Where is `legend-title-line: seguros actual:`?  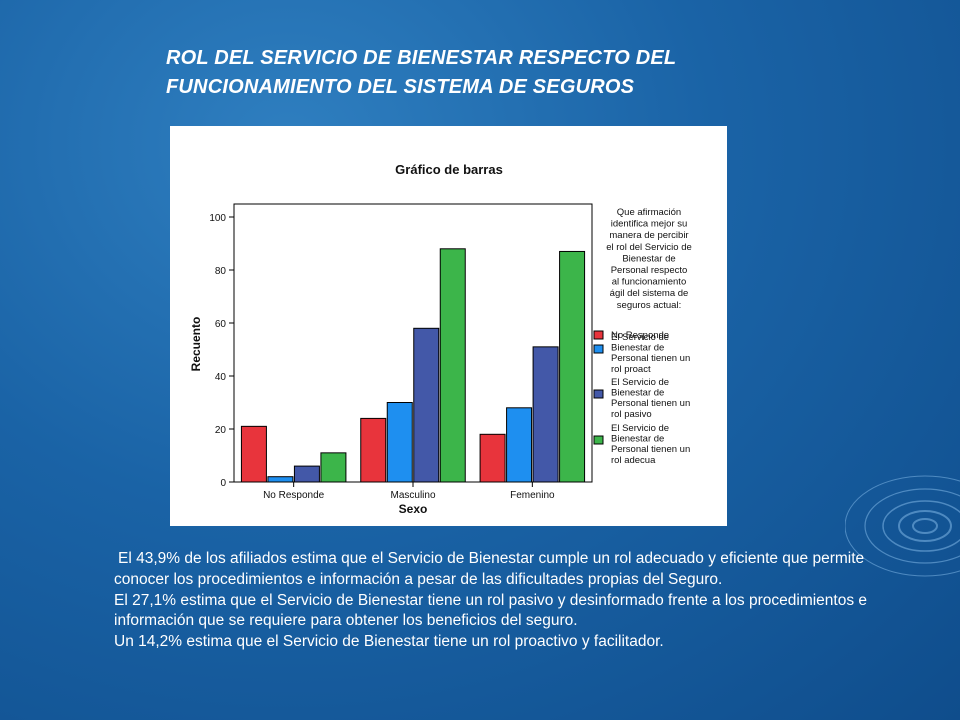 legend-title-line: seguros actual: is located at coordinates (649, 305).